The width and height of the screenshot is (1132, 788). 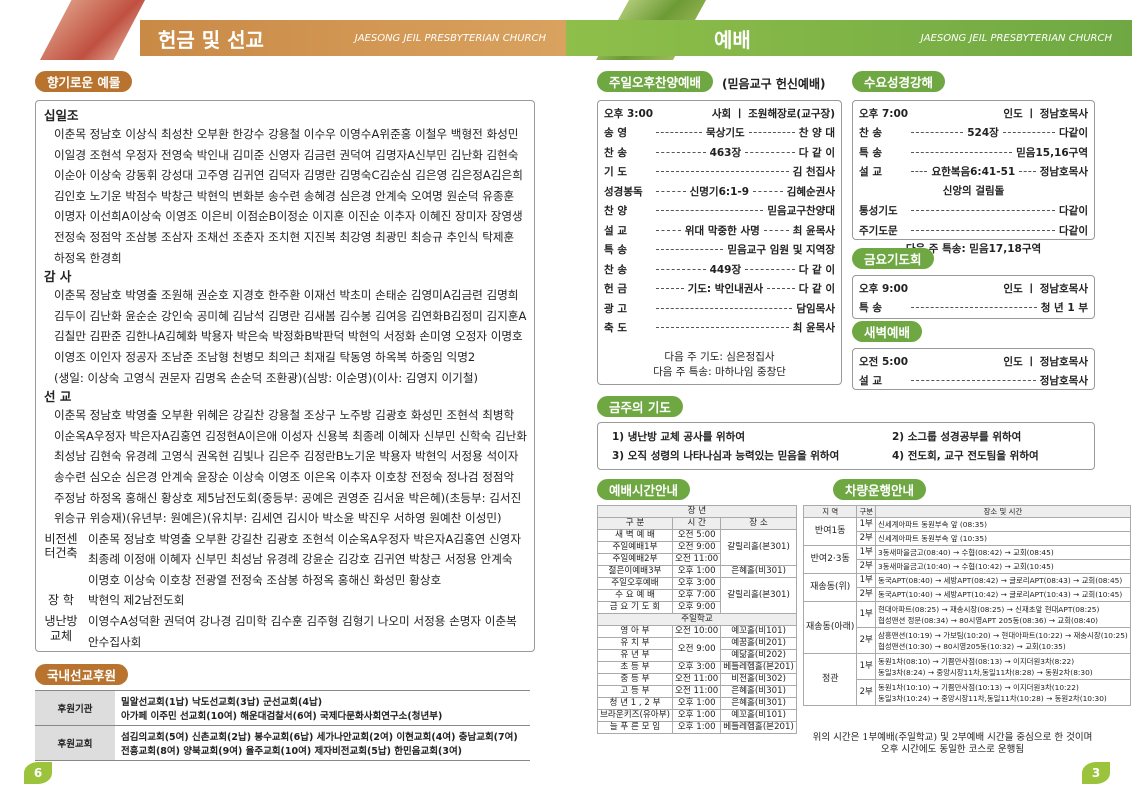 I want to click on order-part: 주기도문, so click(x=878, y=230).